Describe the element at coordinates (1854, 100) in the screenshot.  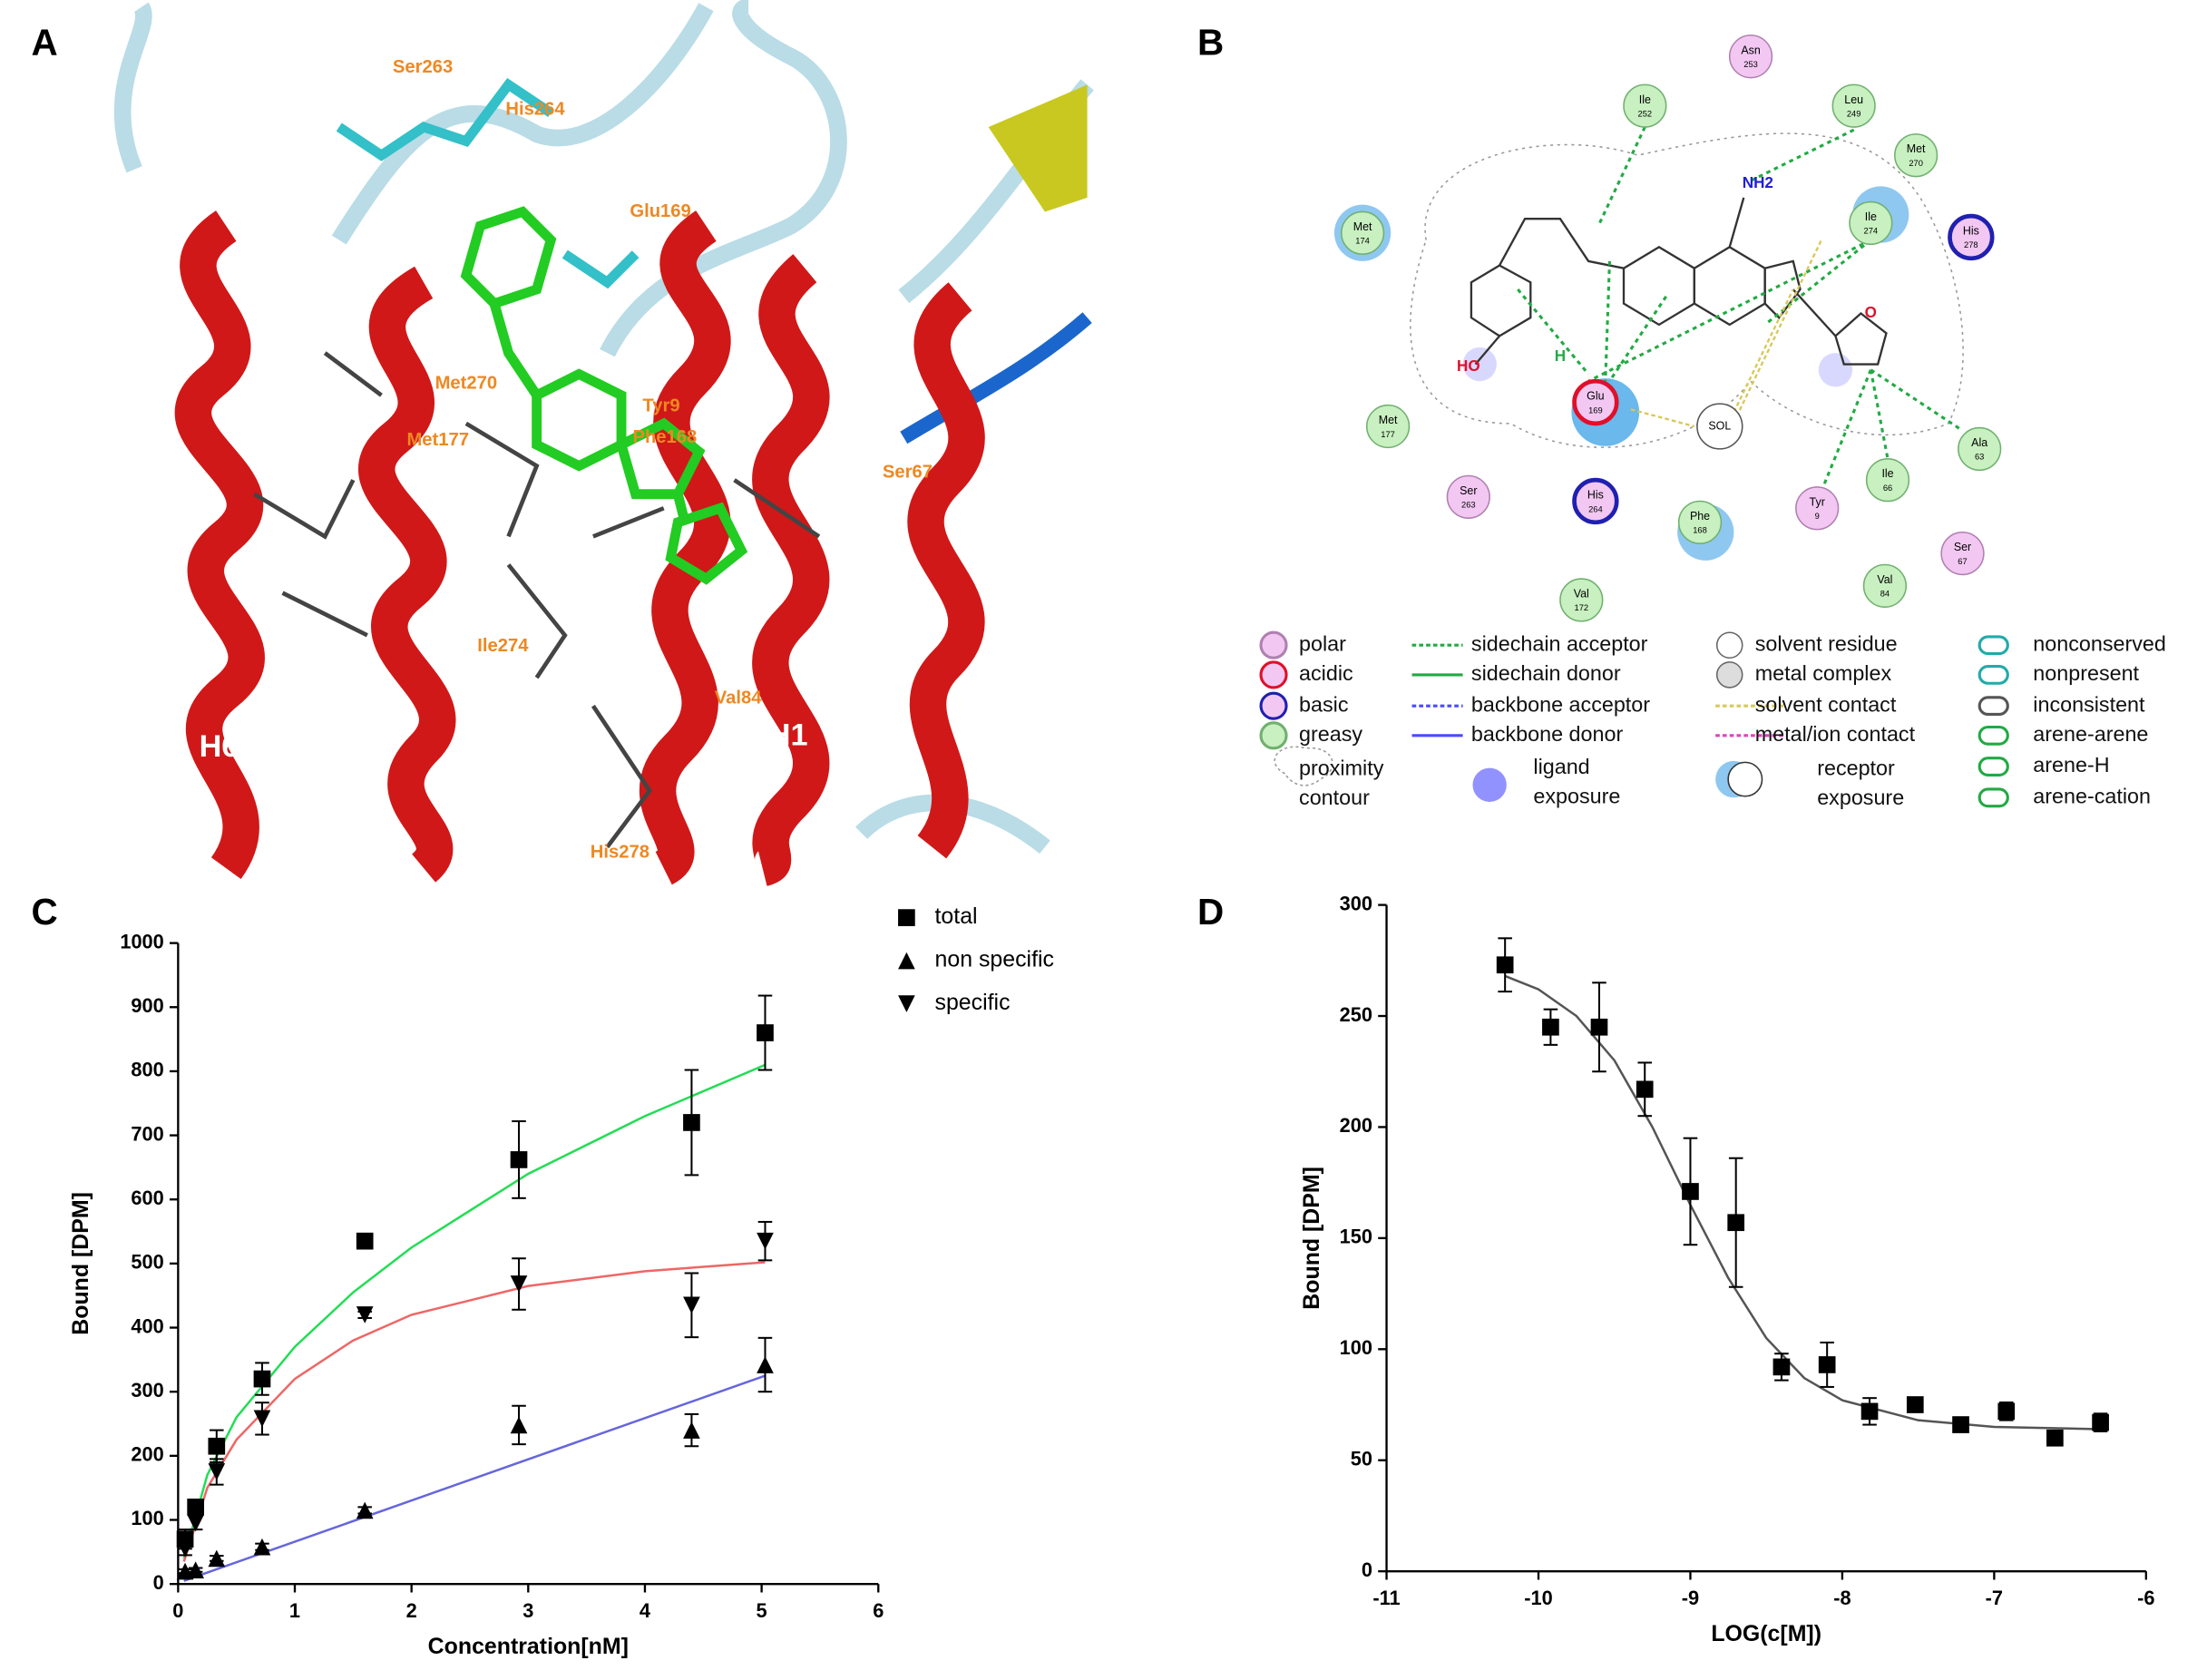
I see `residue-name: Leu` at that location.